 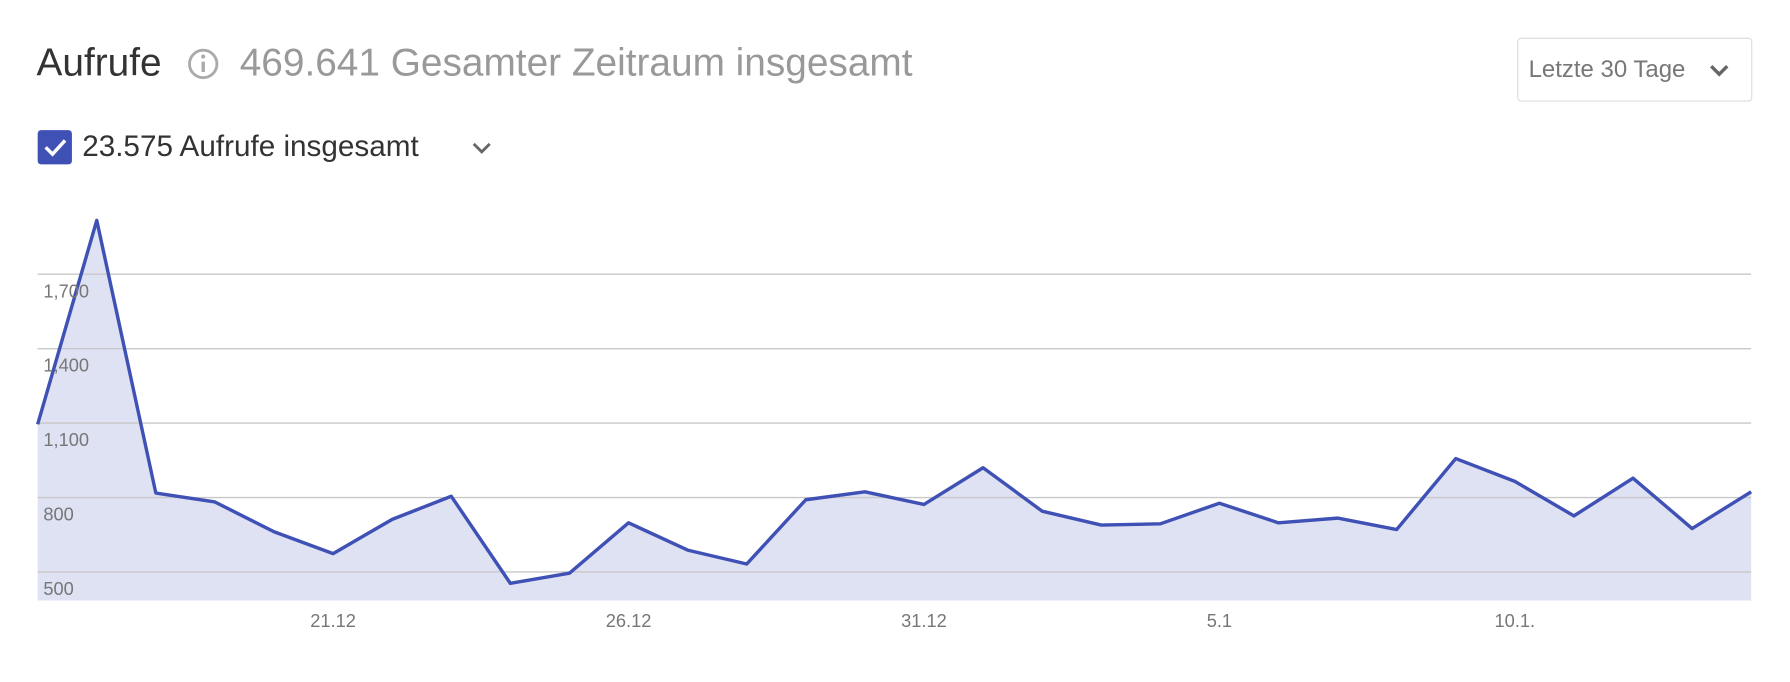 I want to click on total: 469.641 Gesamter Zeitraum insgesamt, so click(x=576, y=62).